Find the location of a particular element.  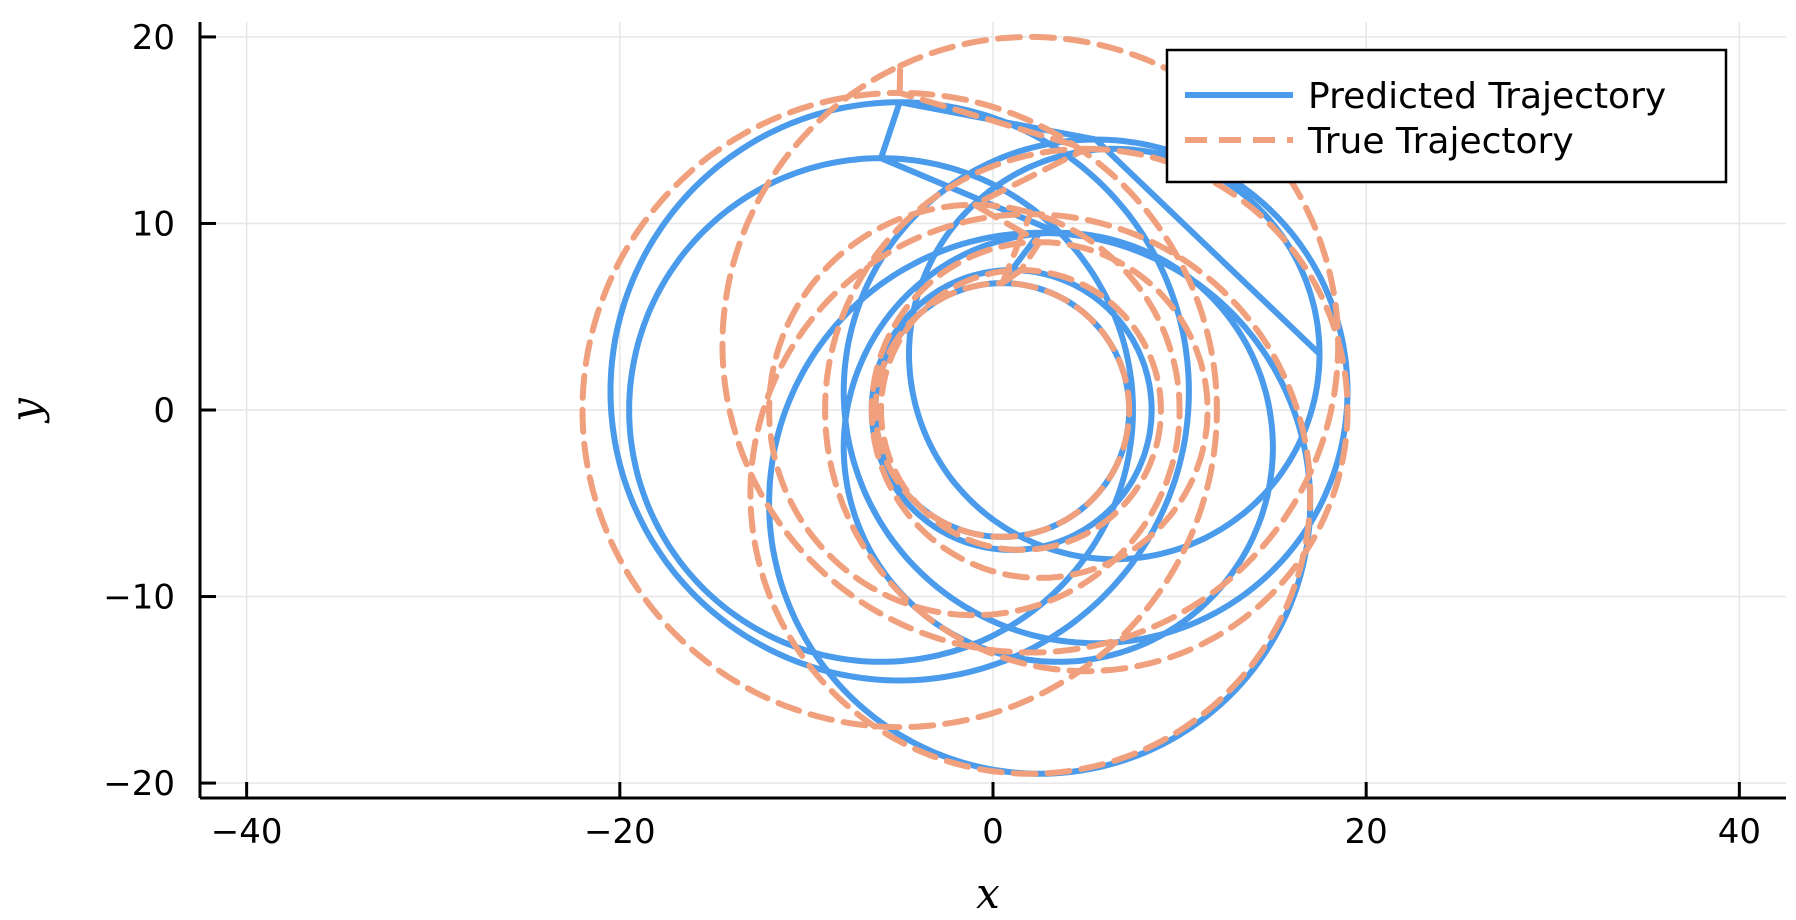

y-tick-label: 20 is located at coordinates (153, 38).